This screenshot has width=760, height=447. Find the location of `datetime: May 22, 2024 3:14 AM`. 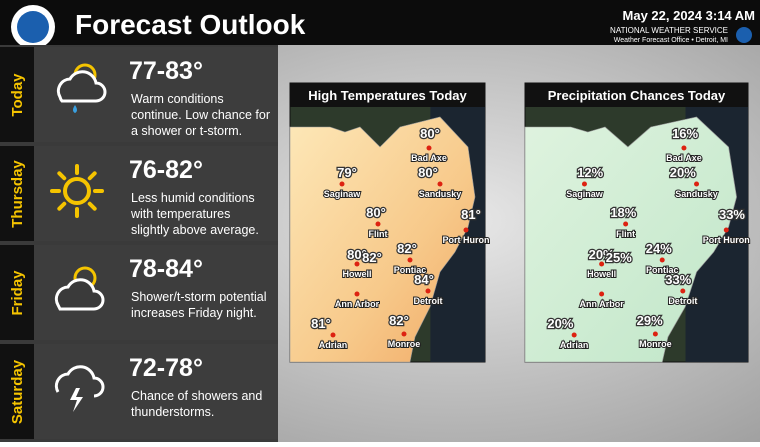

datetime: May 22, 2024 3:14 AM is located at coordinates (689, 15).